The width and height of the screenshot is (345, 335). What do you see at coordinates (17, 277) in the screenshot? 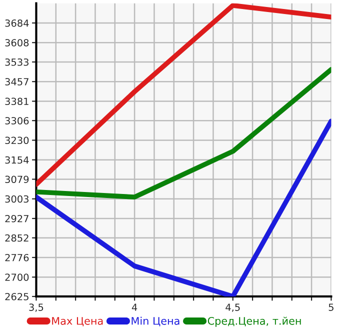
I see `y-tick-label: 2700` at bounding box center [17, 277].